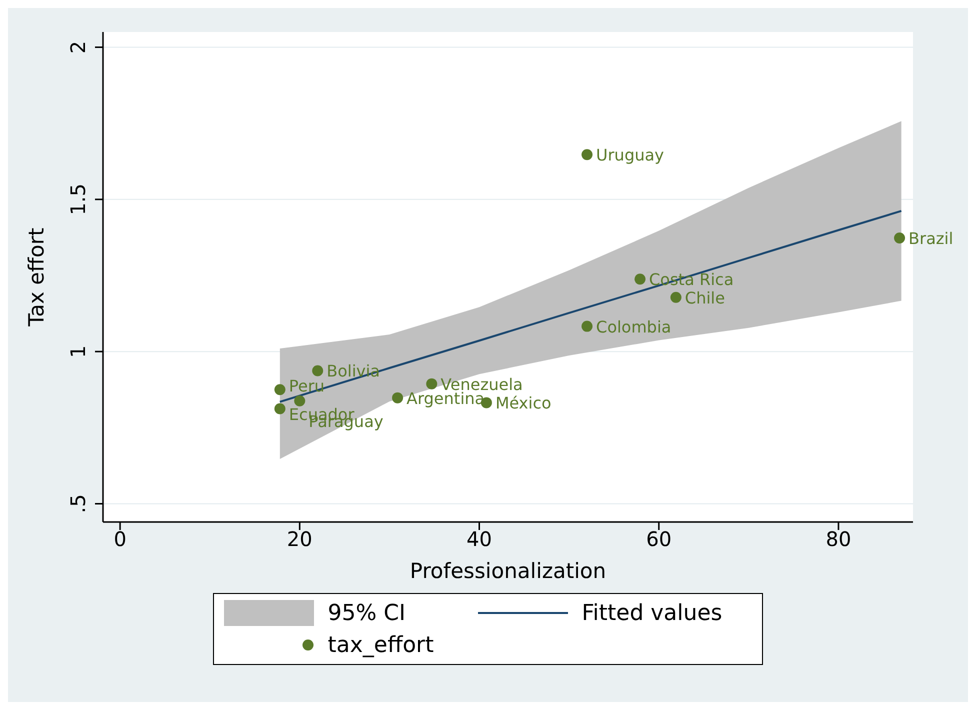  What do you see at coordinates (78, 47) in the screenshot?
I see `y-tick-label: 2` at bounding box center [78, 47].